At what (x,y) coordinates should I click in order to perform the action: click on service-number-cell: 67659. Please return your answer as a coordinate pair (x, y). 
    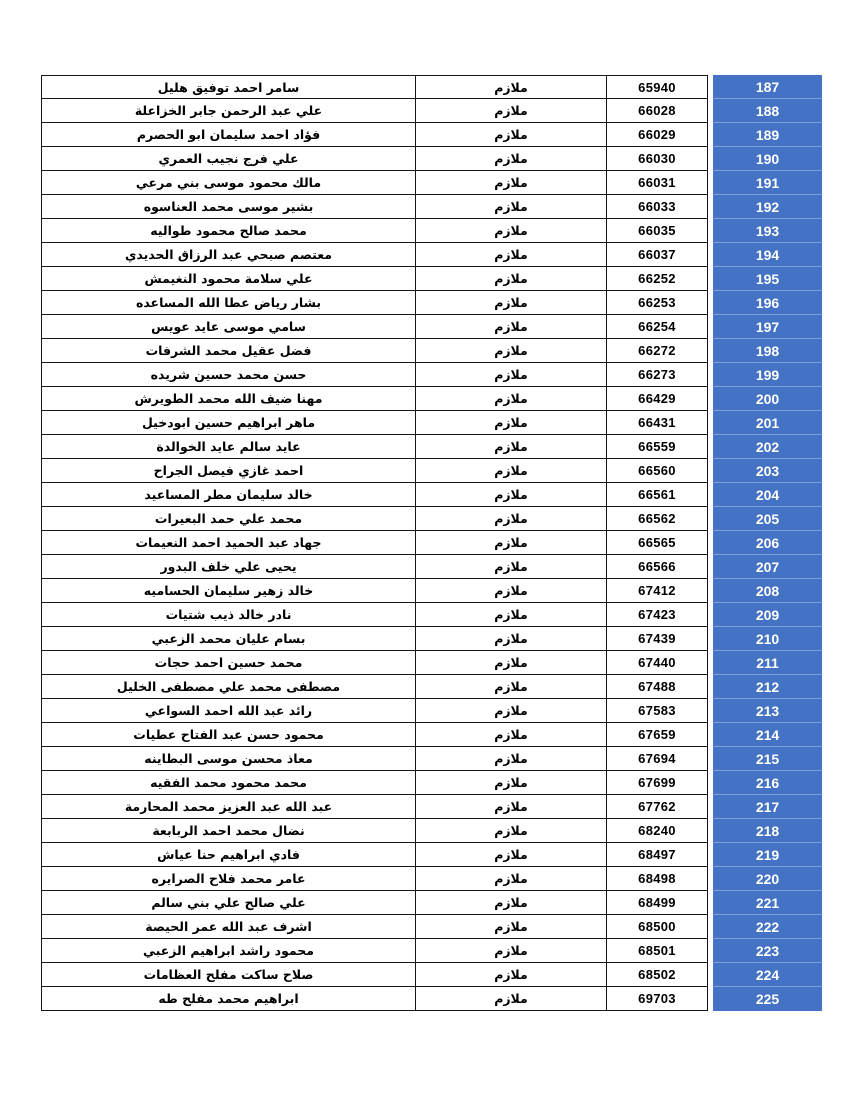
    Looking at the image, I should click on (657, 735).